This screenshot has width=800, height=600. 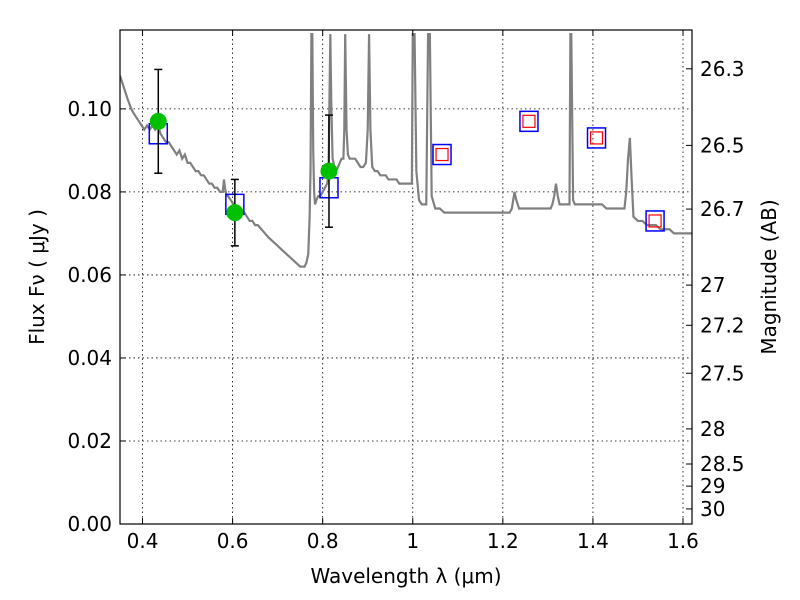 I want to click on y2-tick-label: 29, so click(x=712, y=486).